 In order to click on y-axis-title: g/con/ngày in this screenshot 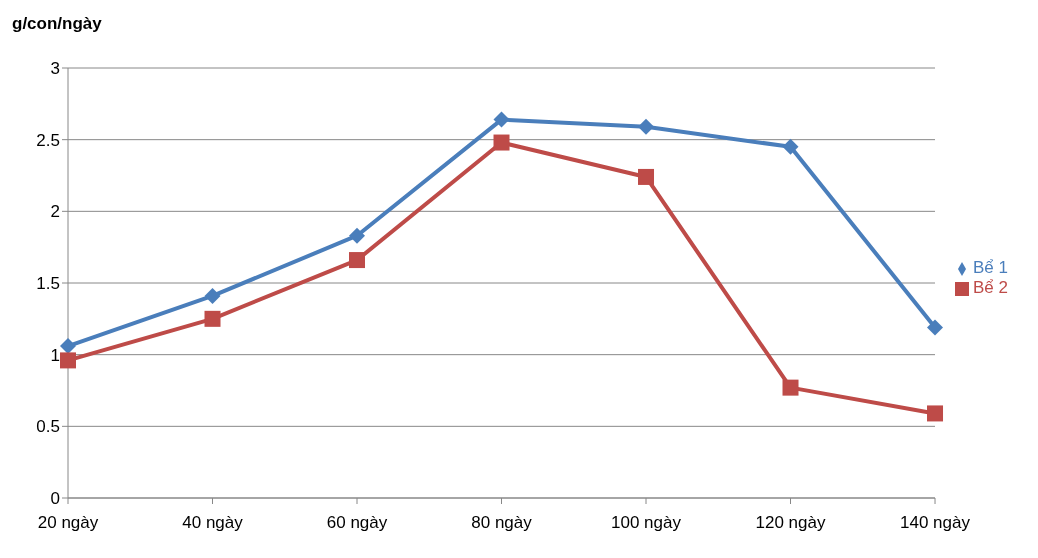, I will do `click(57, 24)`.